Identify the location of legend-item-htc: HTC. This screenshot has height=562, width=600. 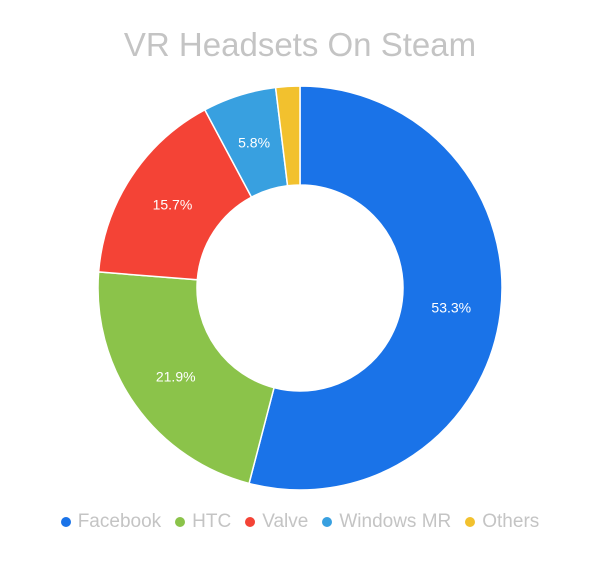
(203, 522).